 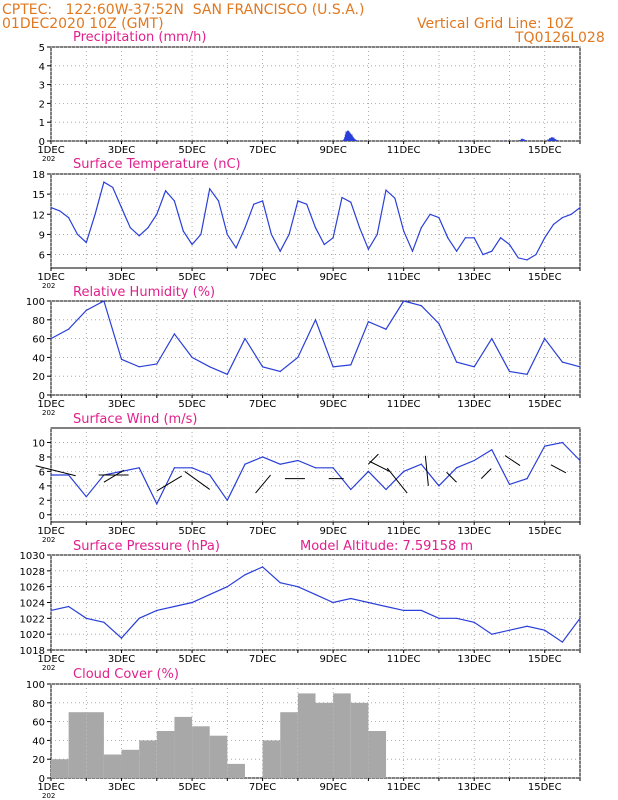 What do you see at coordinates (42, 235) in the screenshot?
I see `y-tick-label: 9` at bounding box center [42, 235].